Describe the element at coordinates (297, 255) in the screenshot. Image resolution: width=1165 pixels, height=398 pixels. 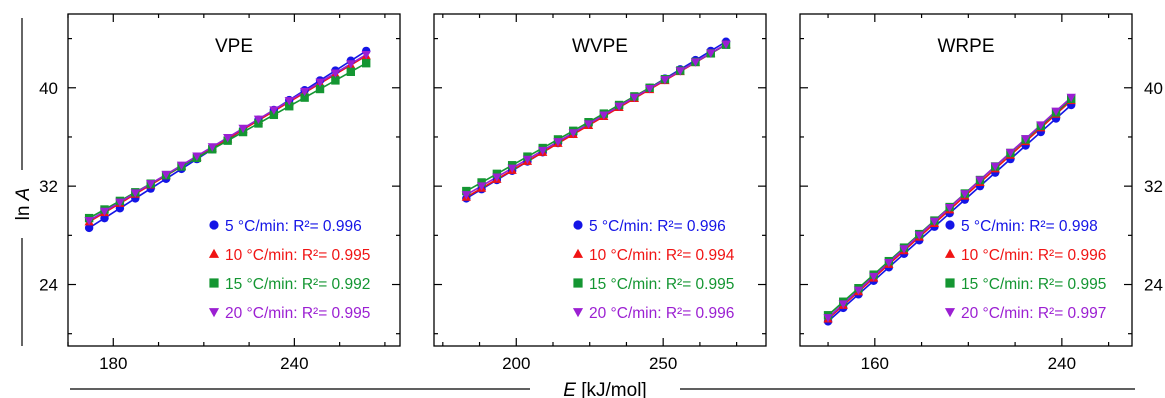
I see `legend-label: 10 °C/min: R²= 0.995` at that location.